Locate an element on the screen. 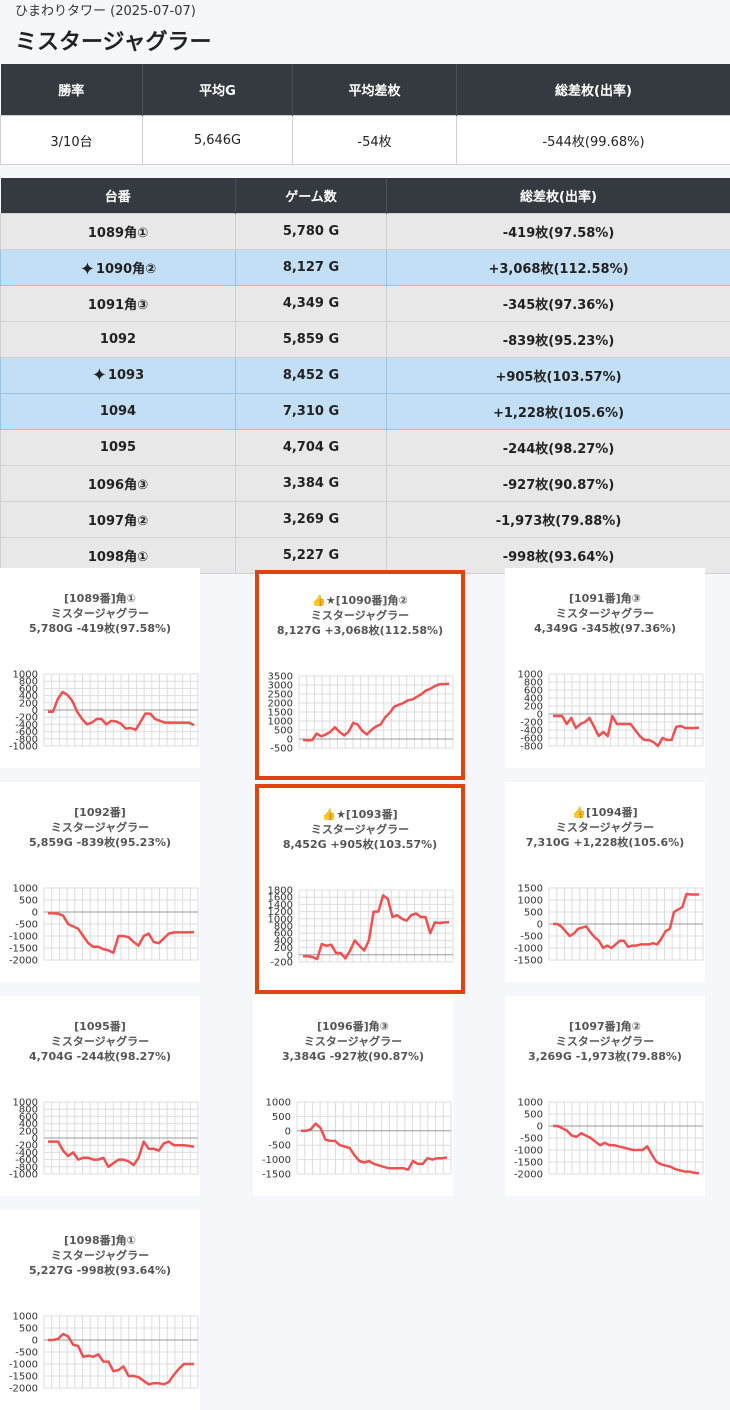 This screenshot has width=730, height=1410. line-chart: 1000 500 0 -500 -1000 -1500 is located at coordinates (353, 1096).